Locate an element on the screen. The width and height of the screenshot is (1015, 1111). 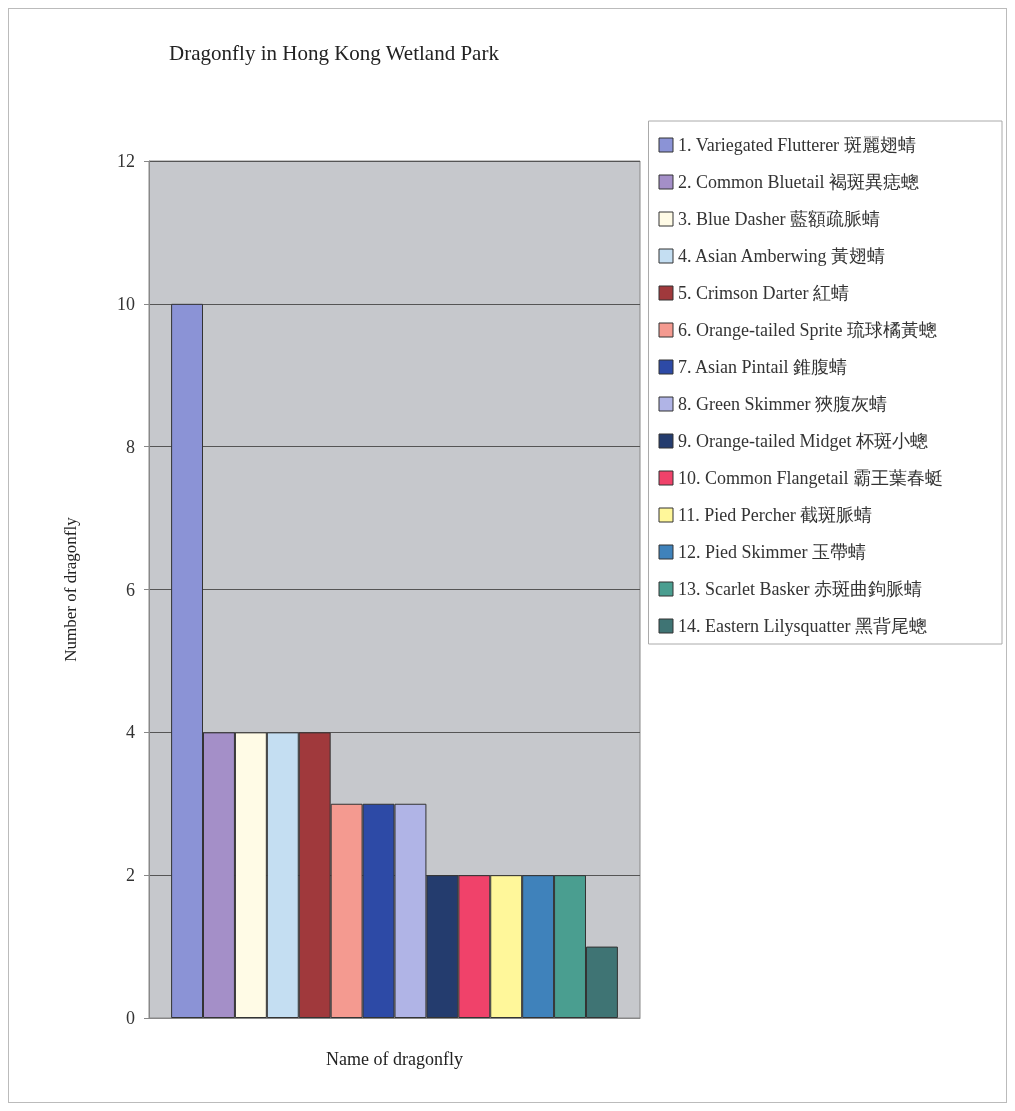
y-tick-label: 12 is located at coordinates (126, 161).